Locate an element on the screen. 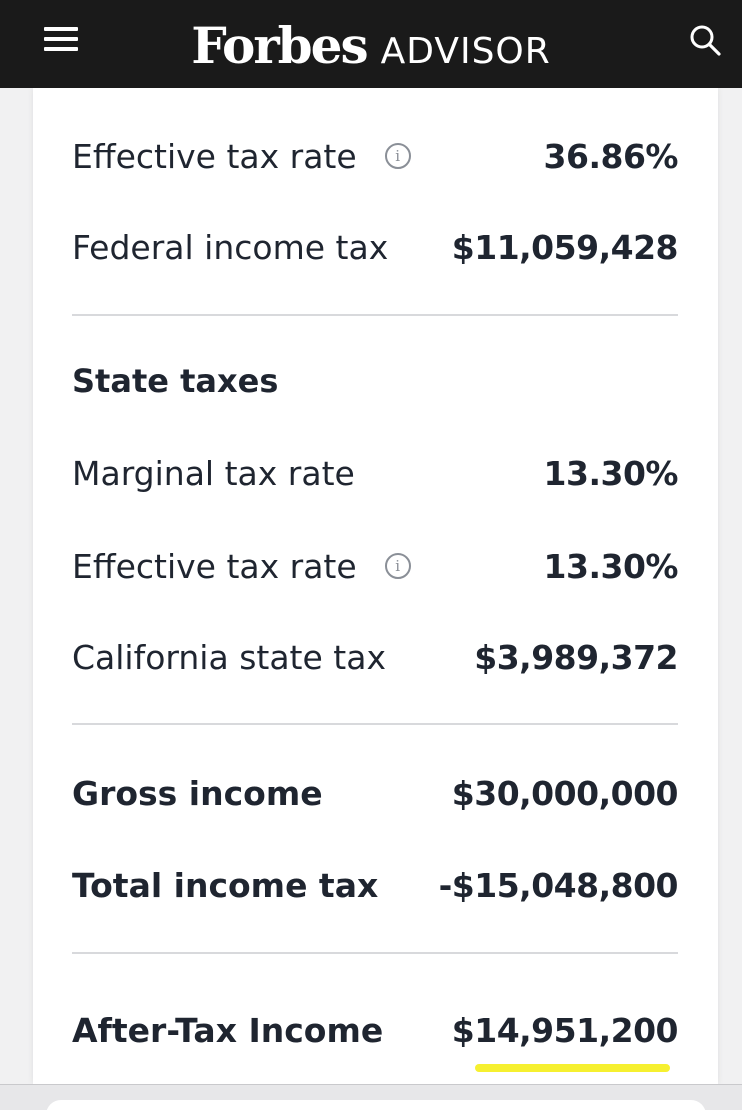 The width and height of the screenshot is (742, 1110). forbes-advisor-logo: Forbes ADVISOR is located at coordinates (371, 45).